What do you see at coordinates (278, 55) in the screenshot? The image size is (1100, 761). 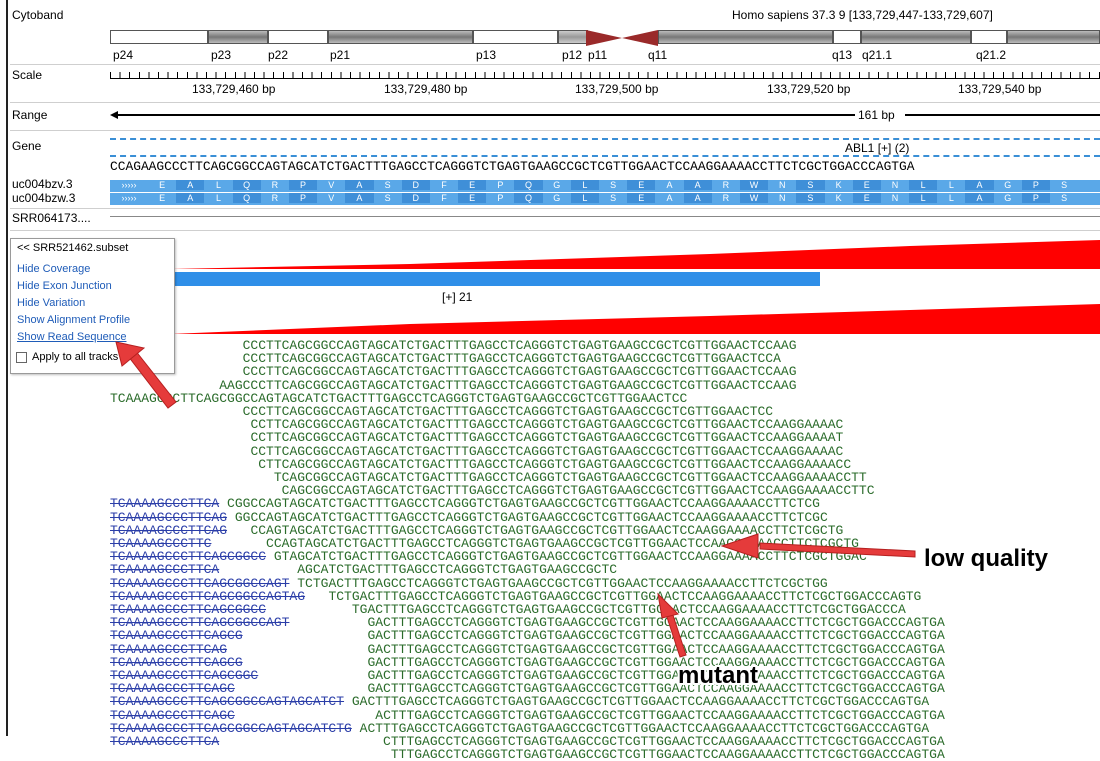 I see `band-label: p22` at bounding box center [278, 55].